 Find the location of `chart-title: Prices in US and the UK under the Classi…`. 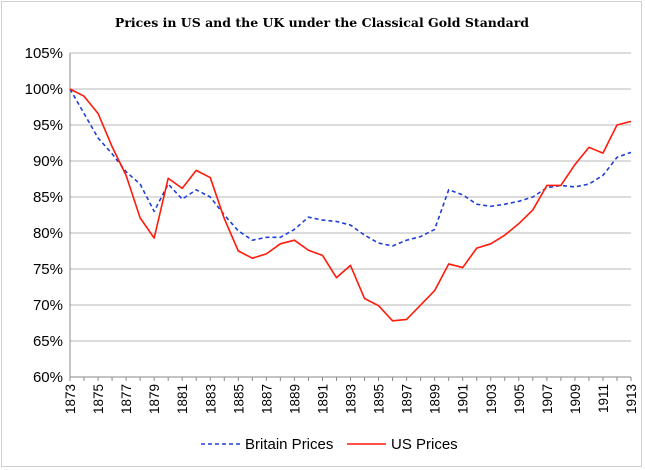

chart-title: Prices in US and the UK under the Classi… is located at coordinates (322, 22).